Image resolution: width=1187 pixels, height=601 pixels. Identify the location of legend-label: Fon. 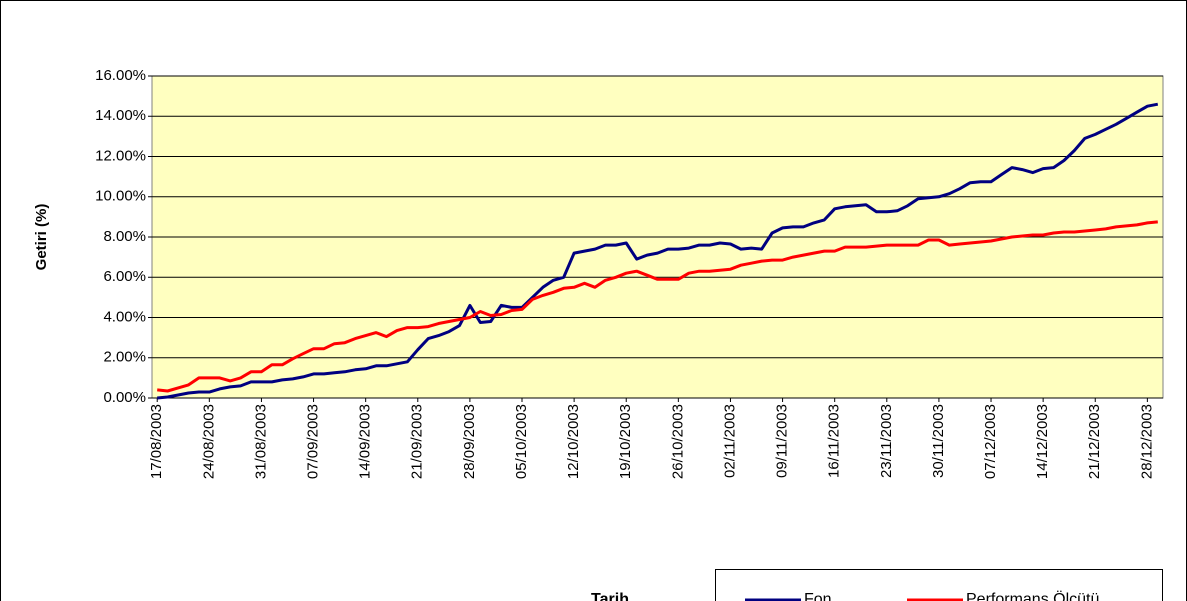
(818, 596).